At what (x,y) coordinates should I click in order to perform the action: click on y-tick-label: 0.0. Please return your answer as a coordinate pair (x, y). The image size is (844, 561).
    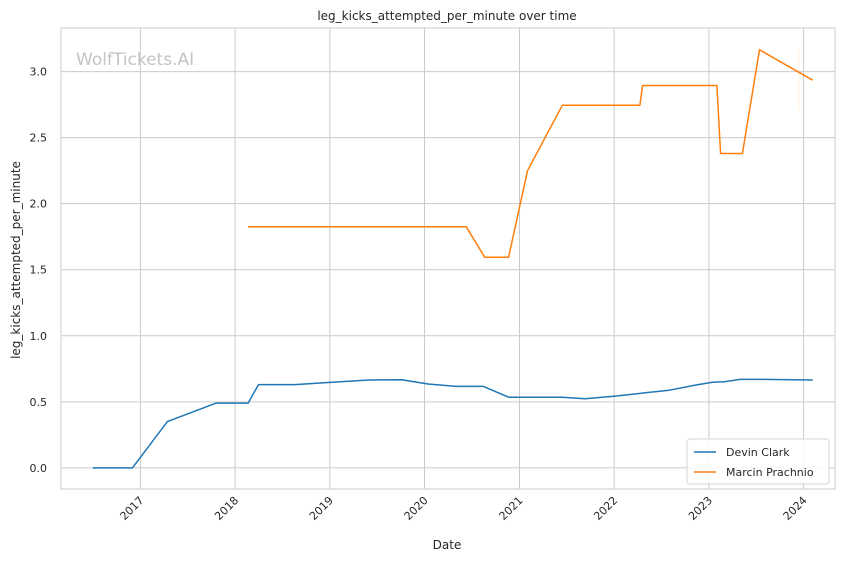
    Looking at the image, I should click on (39, 468).